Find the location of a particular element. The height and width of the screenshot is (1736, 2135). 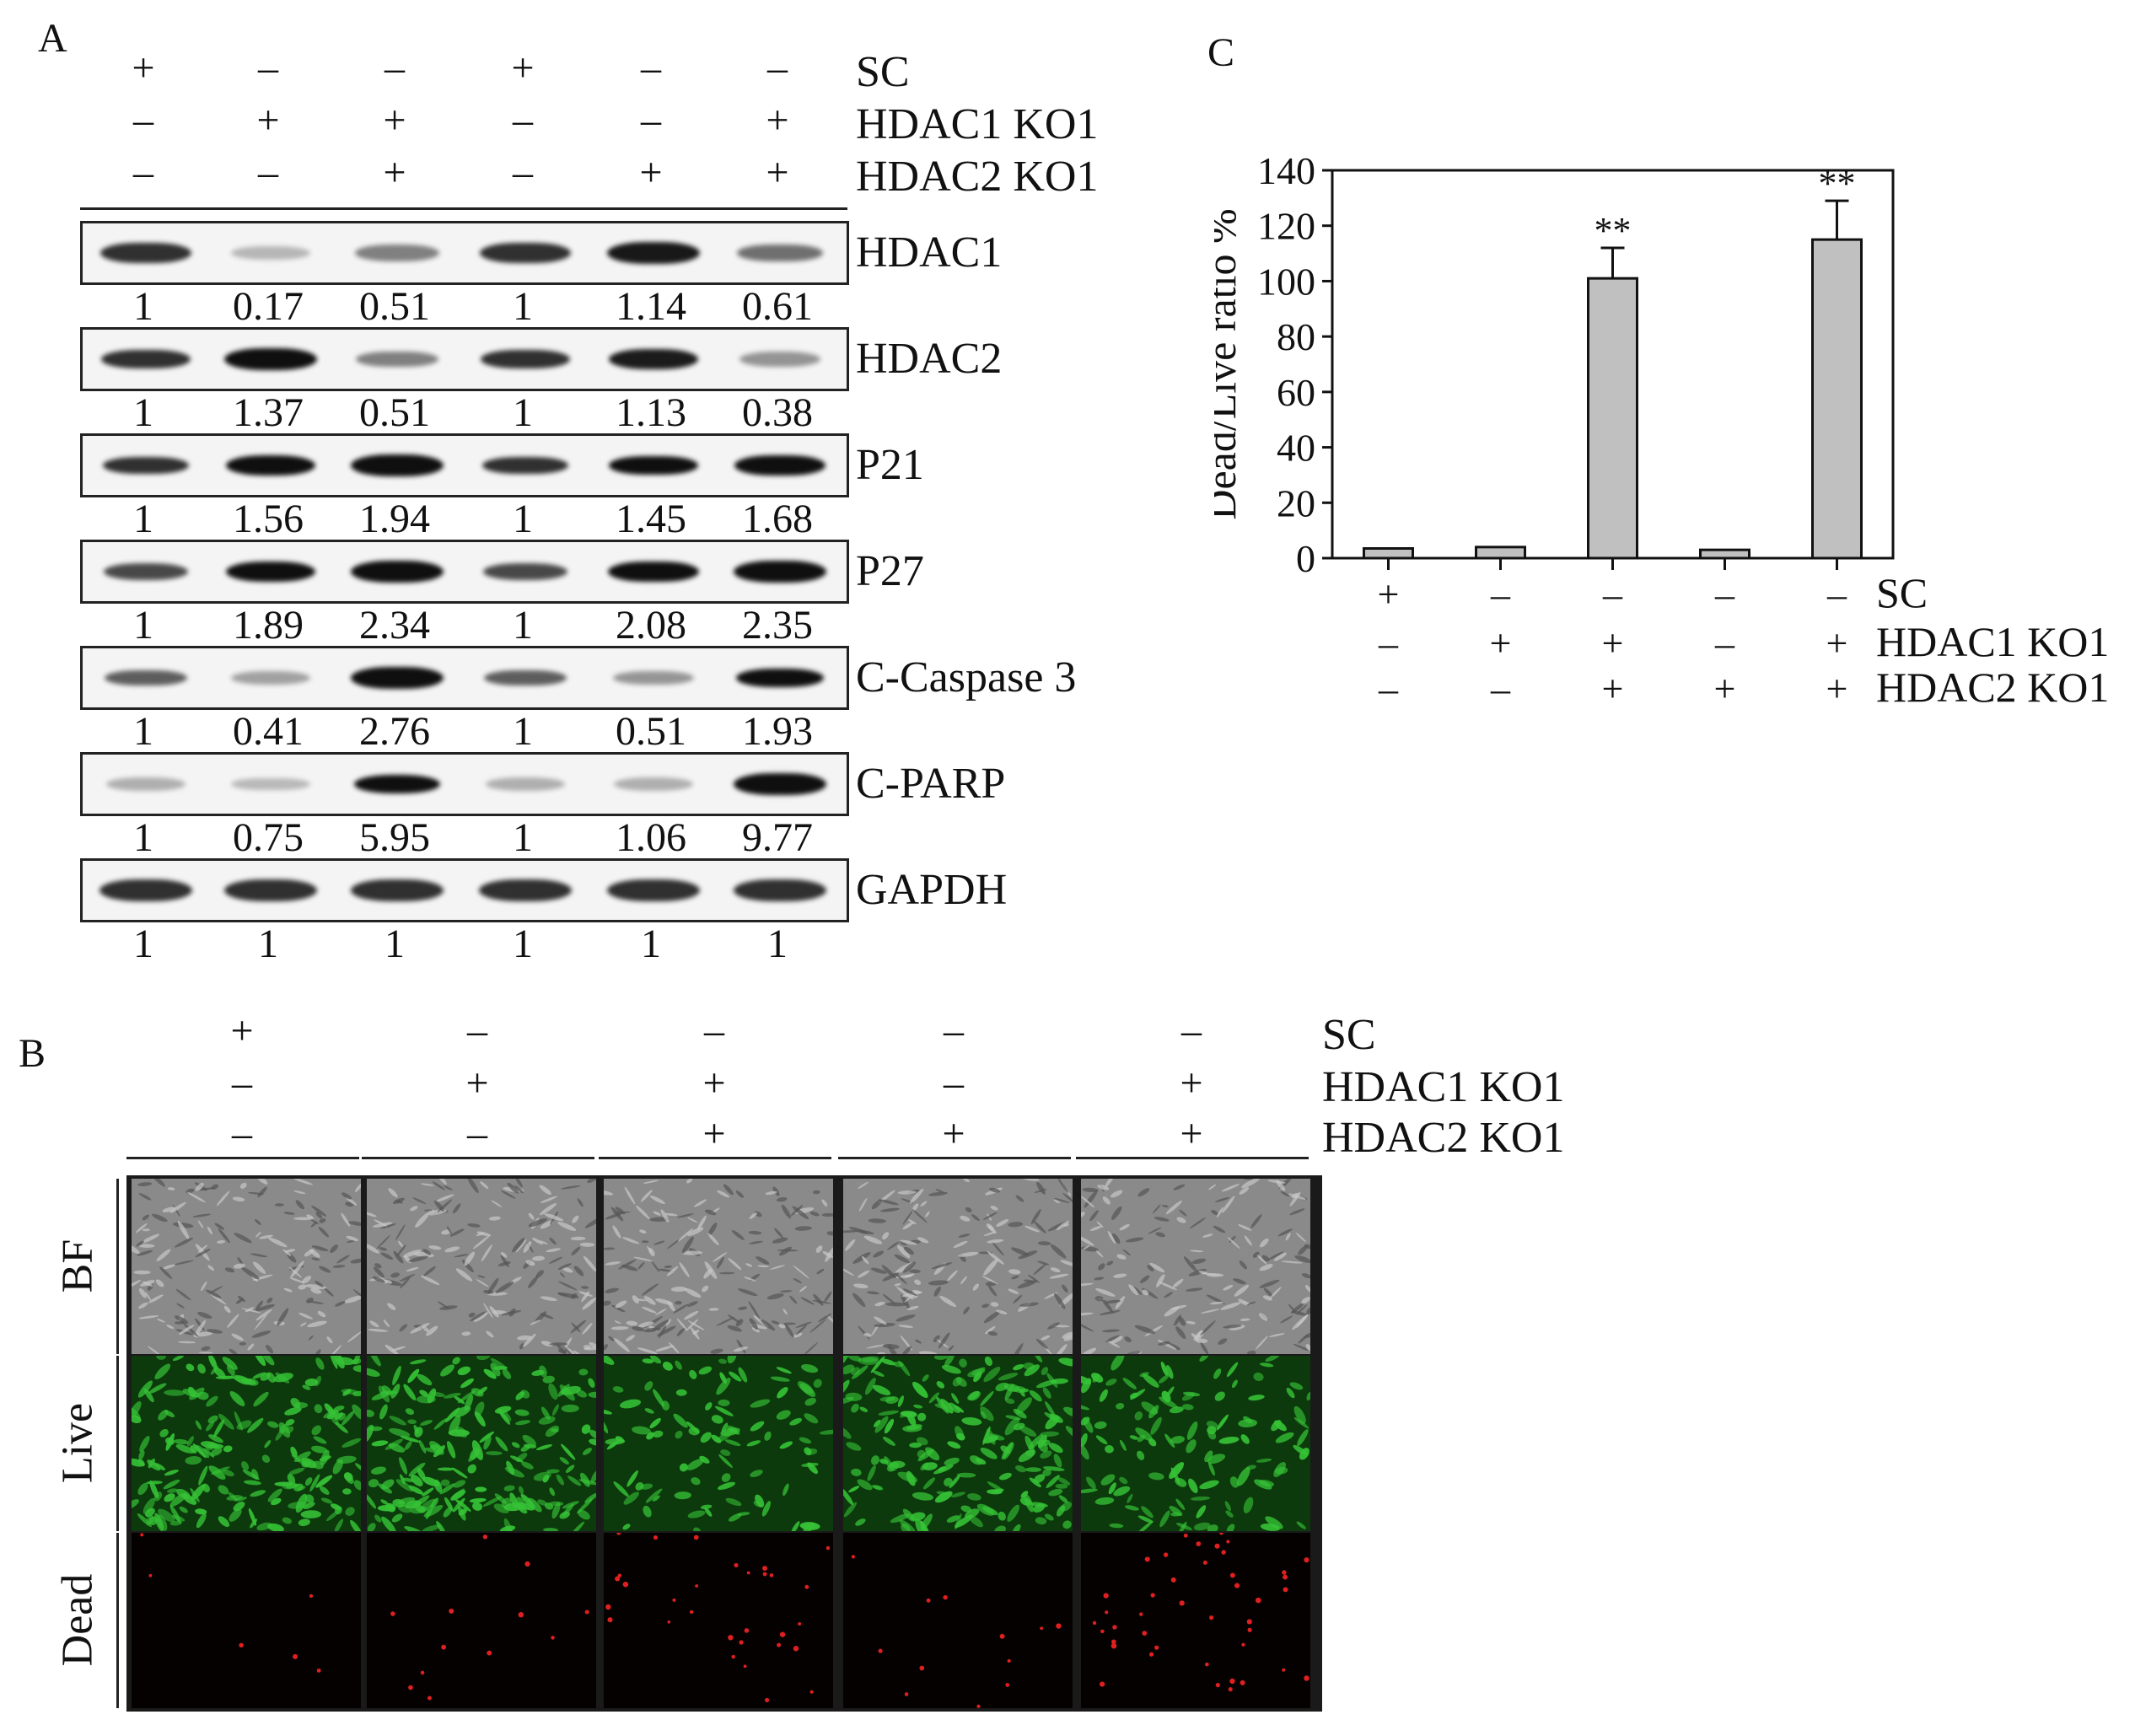

blot-label: GAPDH is located at coordinates (932, 890).